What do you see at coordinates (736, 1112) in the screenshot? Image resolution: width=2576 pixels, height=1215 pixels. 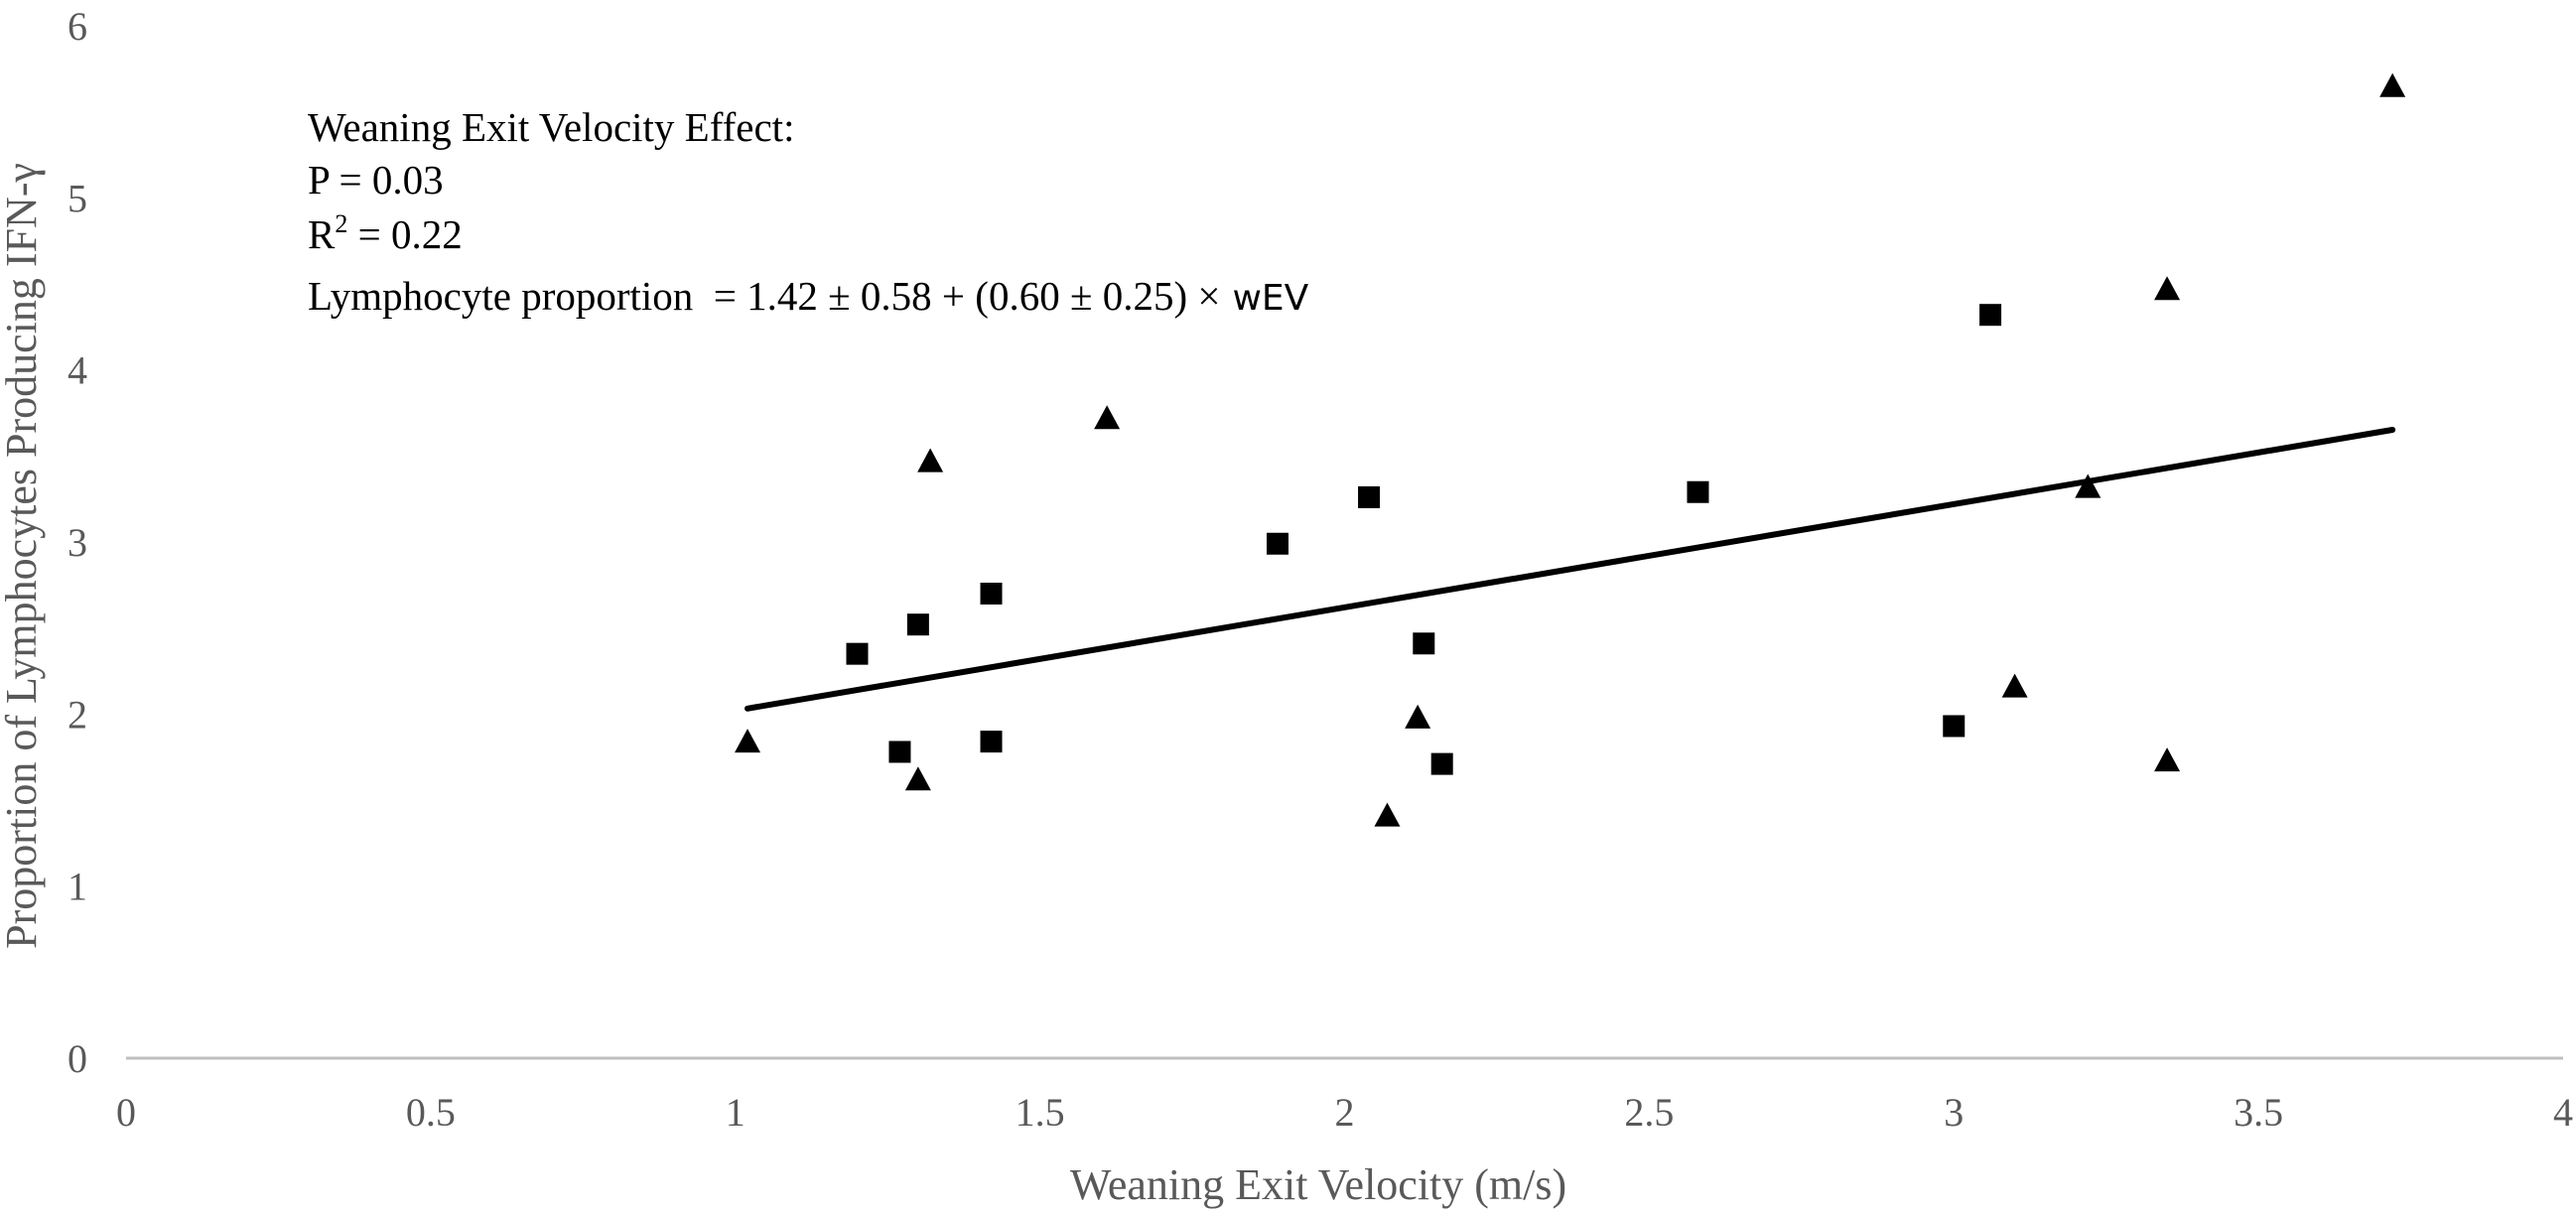 I see `x-tick-label: 1` at bounding box center [736, 1112].